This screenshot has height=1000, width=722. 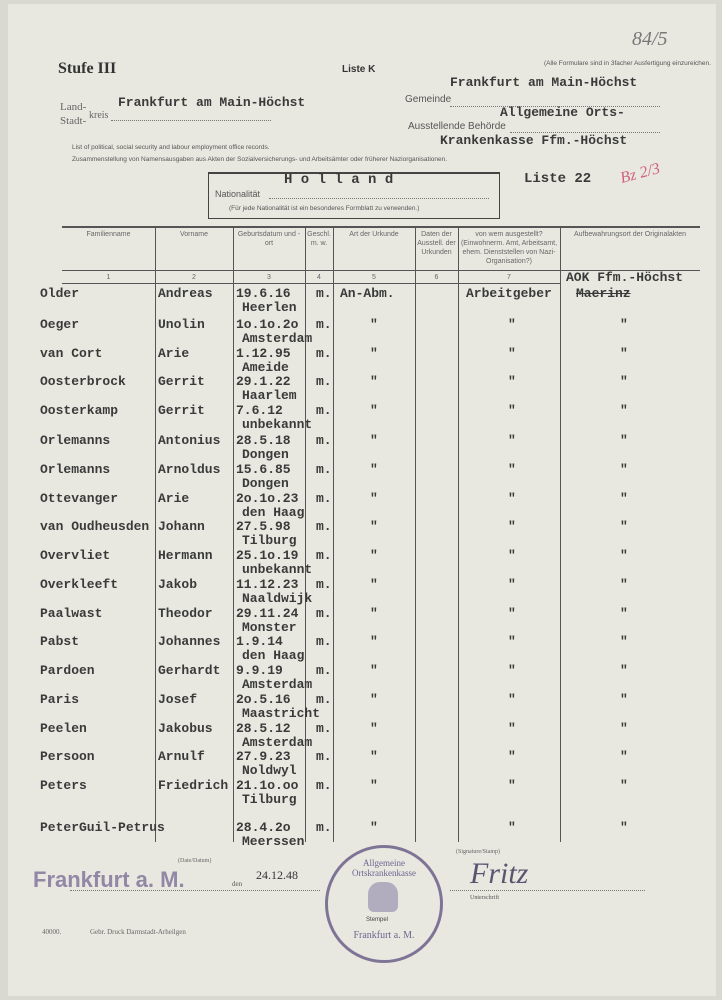 What do you see at coordinates (189, 440) in the screenshot?
I see `given-name: Antonius` at bounding box center [189, 440].